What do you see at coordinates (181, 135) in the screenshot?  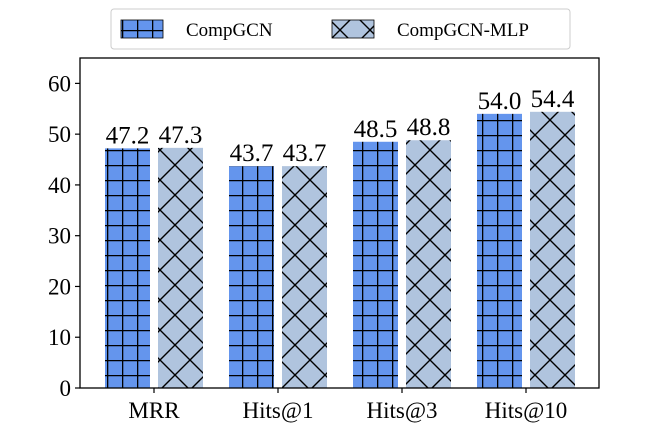 I see `data-label-compgcn-mlp-mrr: 47.3` at bounding box center [181, 135].